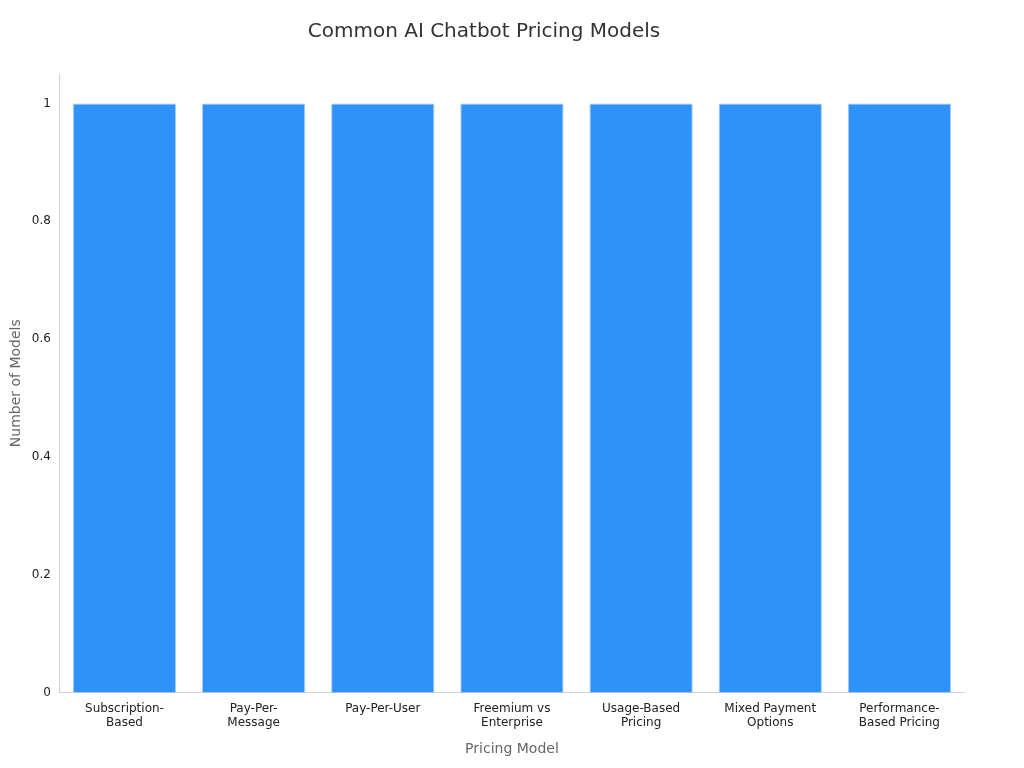  Describe the element at coordinates (41, 338) in the screenshot. I see `y-tick-label: 0.6` at that location.